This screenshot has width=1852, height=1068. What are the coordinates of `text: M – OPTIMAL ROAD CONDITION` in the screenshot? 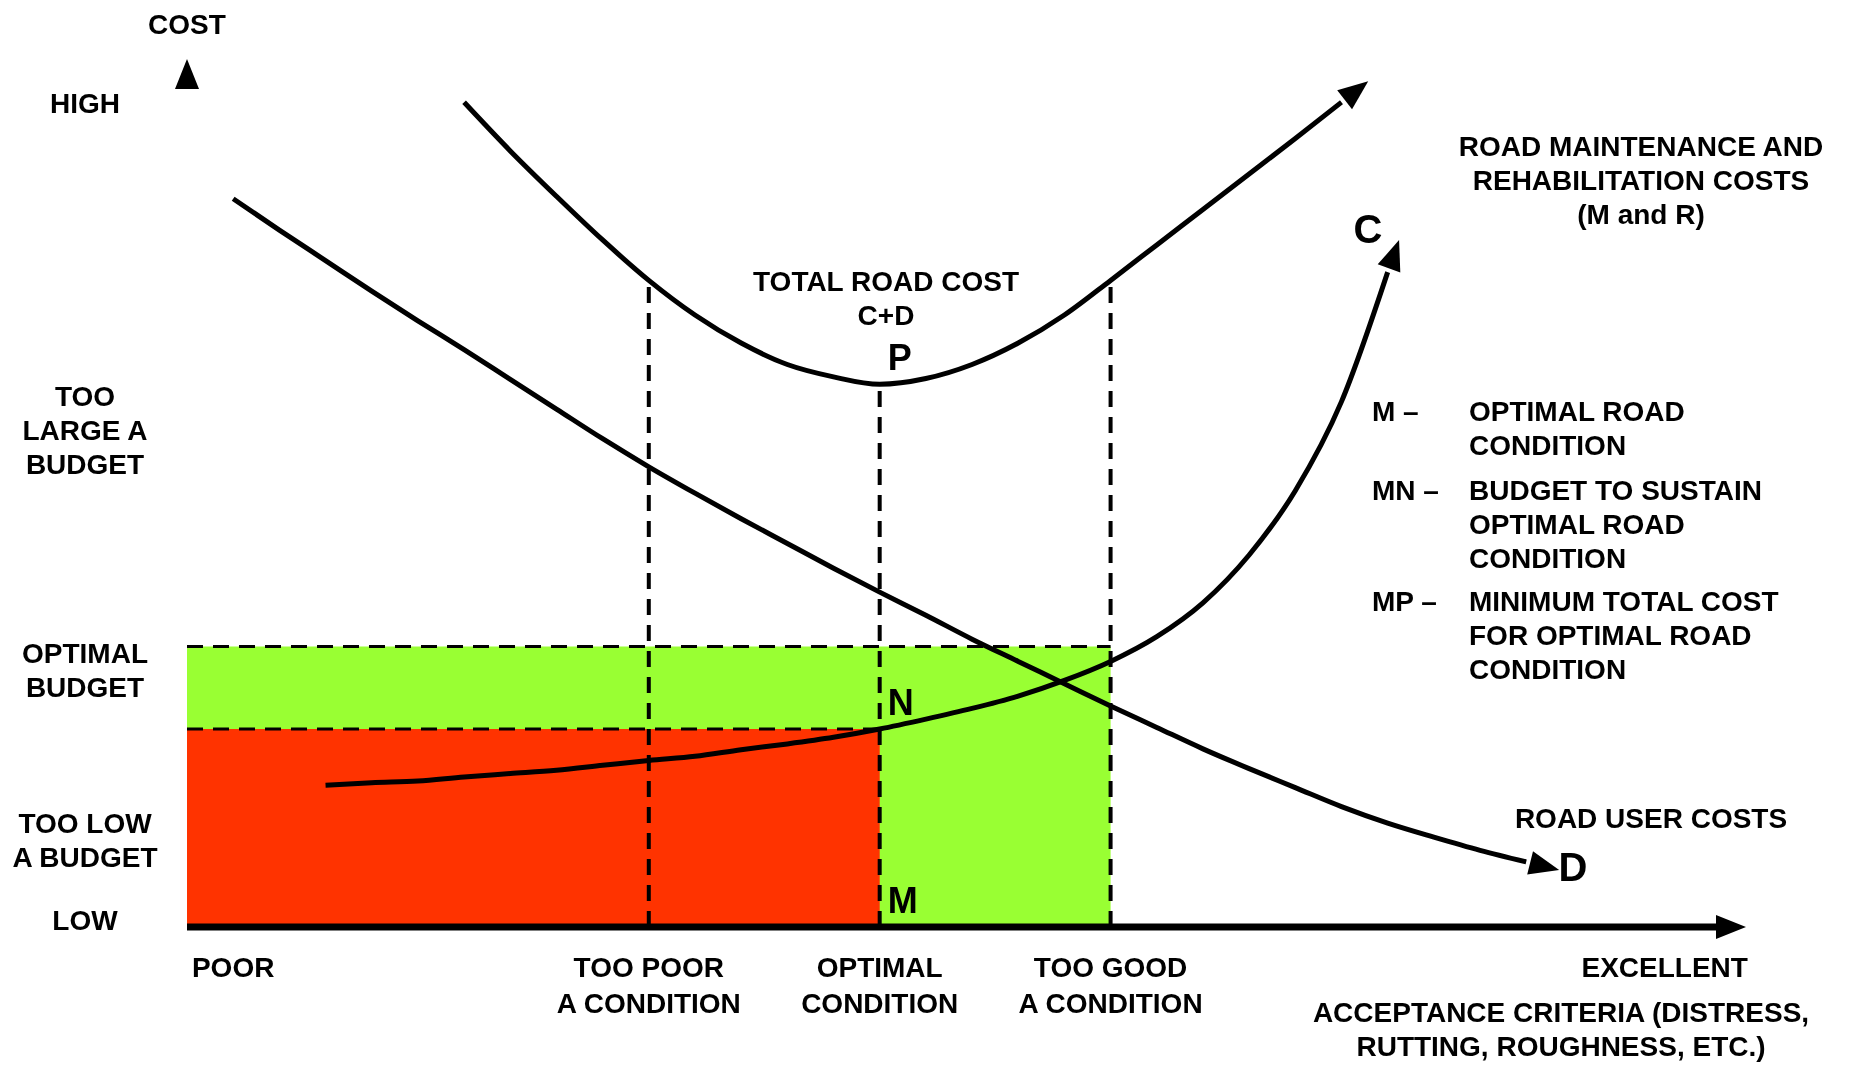 It's located at (1528, 428).